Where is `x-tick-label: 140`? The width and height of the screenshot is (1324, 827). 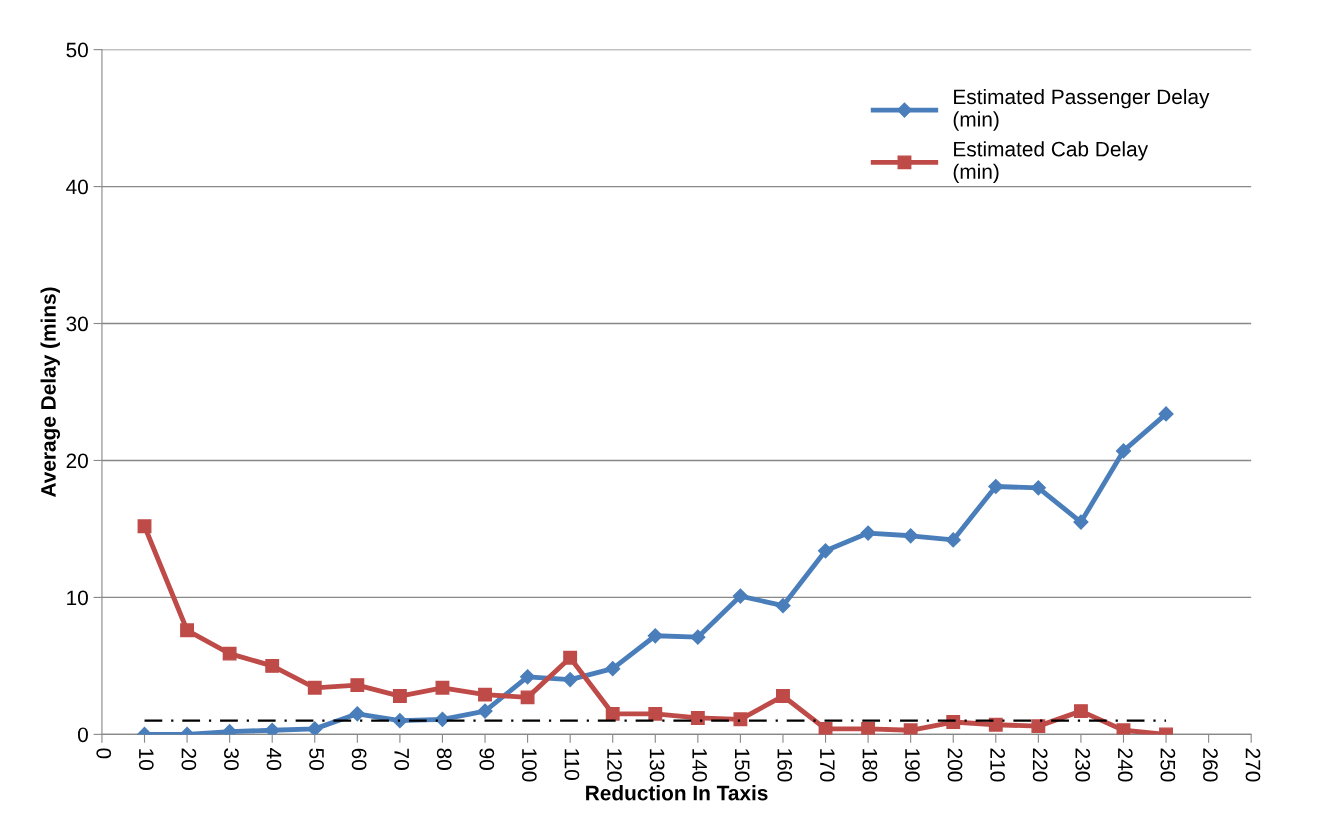 x-tick-label: 140 is located at coordinates (700, 765).